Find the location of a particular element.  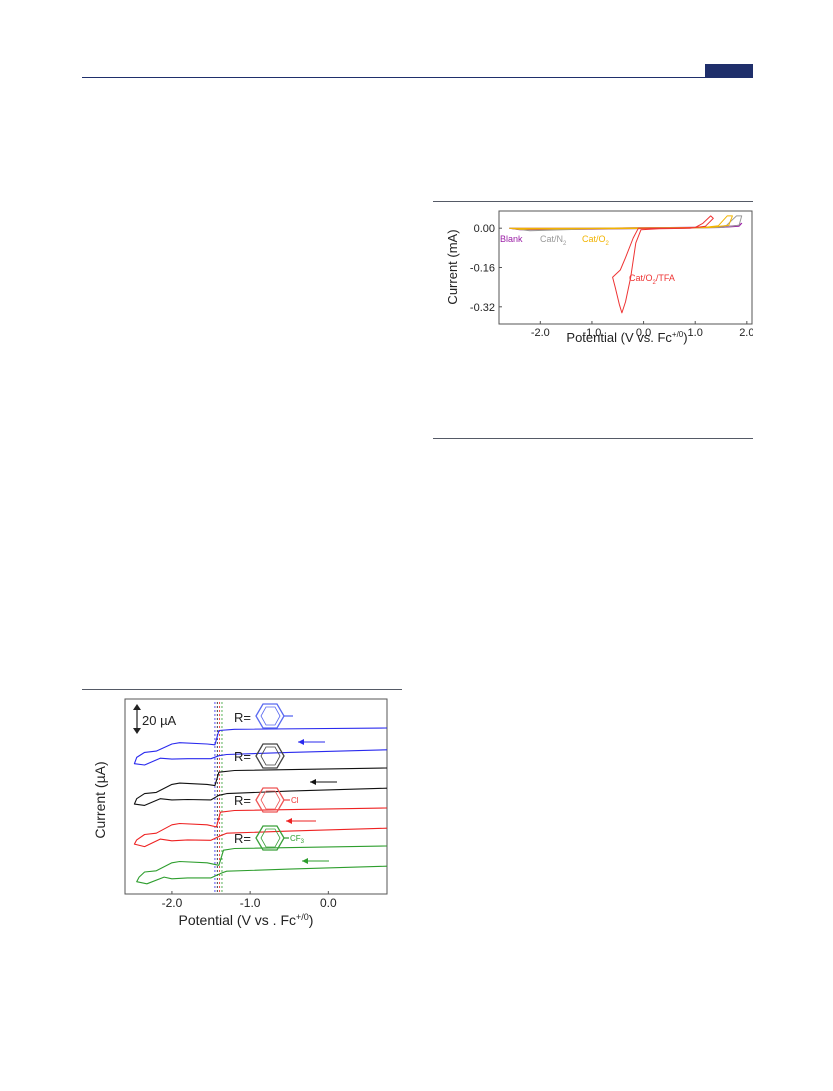

svg-text: Cl is located at coordinates (295, 800).